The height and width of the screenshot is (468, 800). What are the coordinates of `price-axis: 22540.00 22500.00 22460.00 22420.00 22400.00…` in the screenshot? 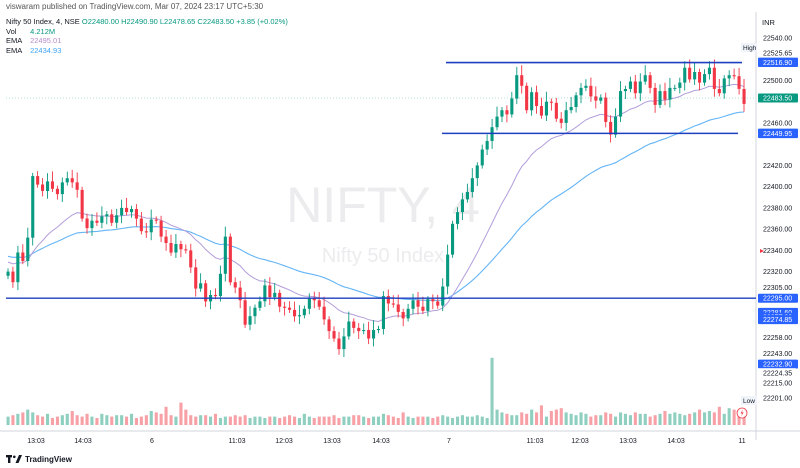 It's located at (767, 227).